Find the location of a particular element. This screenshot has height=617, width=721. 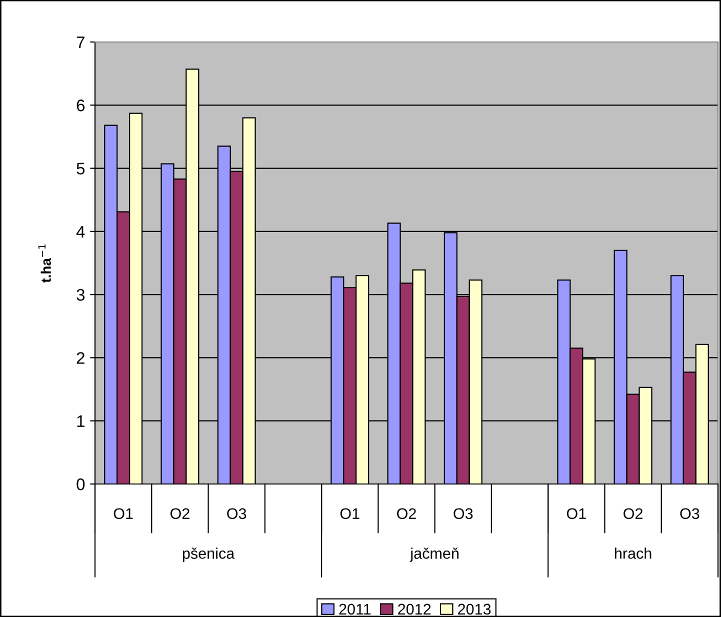

y-tick-label: 0 is located at coordinates (80, 484).